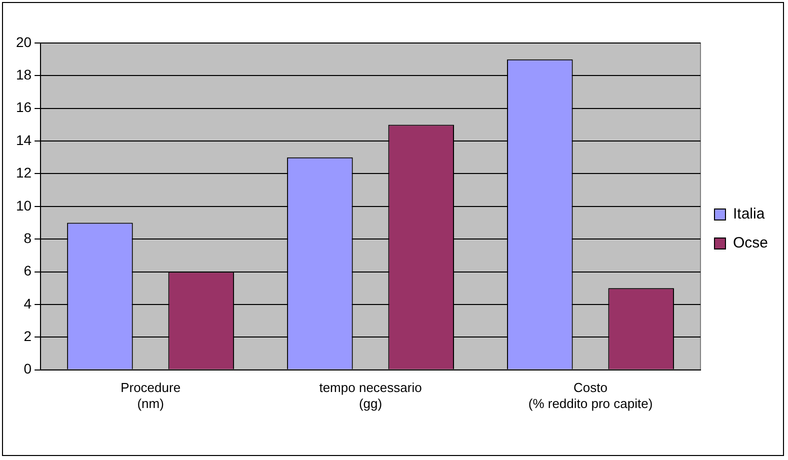 The image size is (788, 460). I want to click on y-tick-label: 18, so click(24, 74).